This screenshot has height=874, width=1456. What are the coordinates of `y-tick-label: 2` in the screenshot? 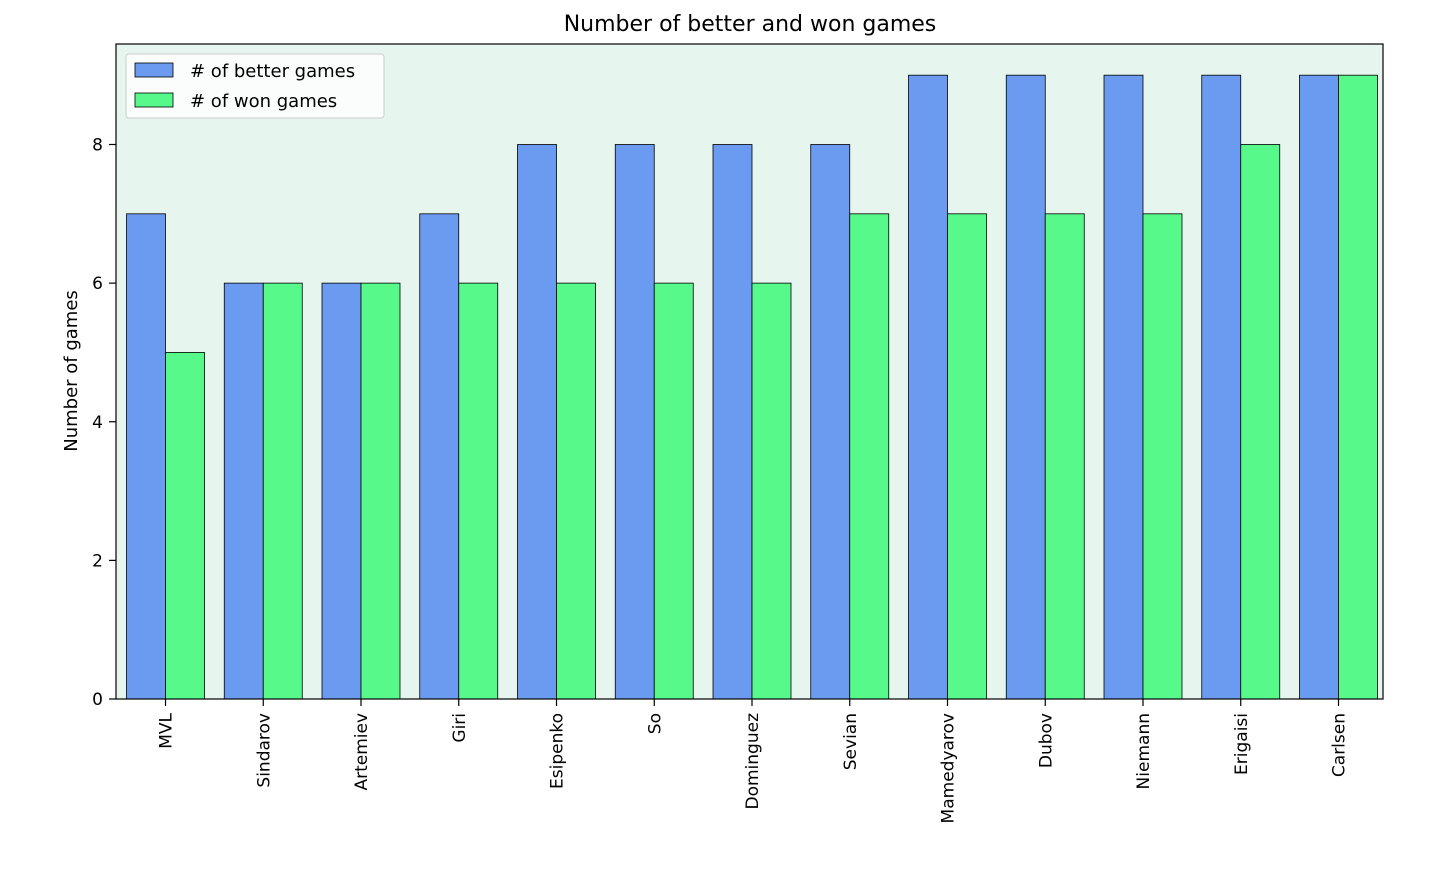 It's located at (97, 561).